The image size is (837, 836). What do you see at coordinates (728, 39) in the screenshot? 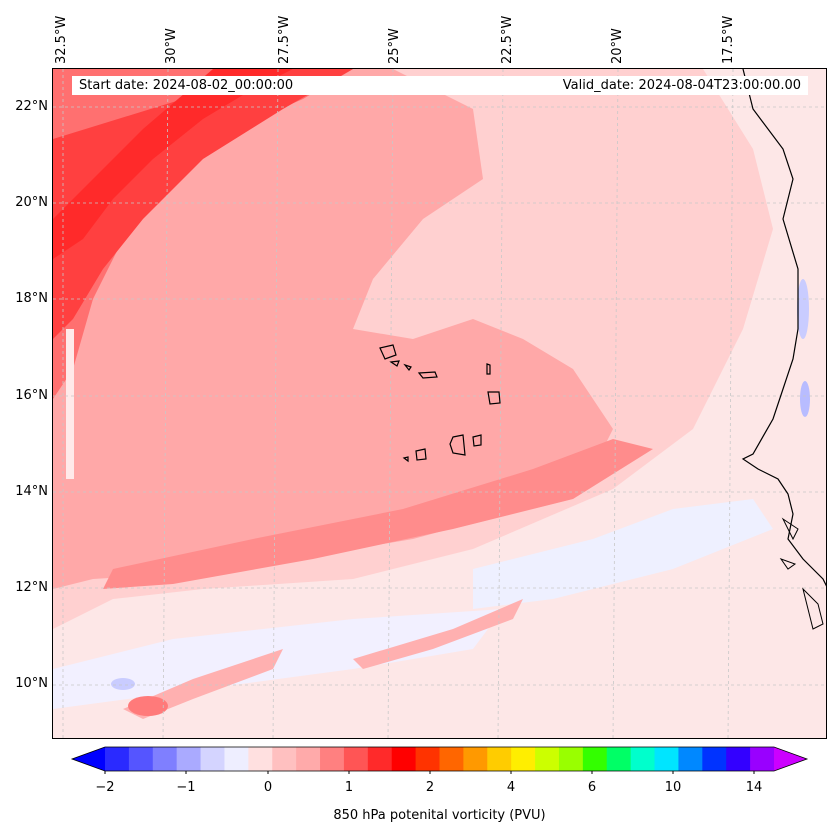
I see `lon-label: 17.5°W` at bounding box center [728, 39].